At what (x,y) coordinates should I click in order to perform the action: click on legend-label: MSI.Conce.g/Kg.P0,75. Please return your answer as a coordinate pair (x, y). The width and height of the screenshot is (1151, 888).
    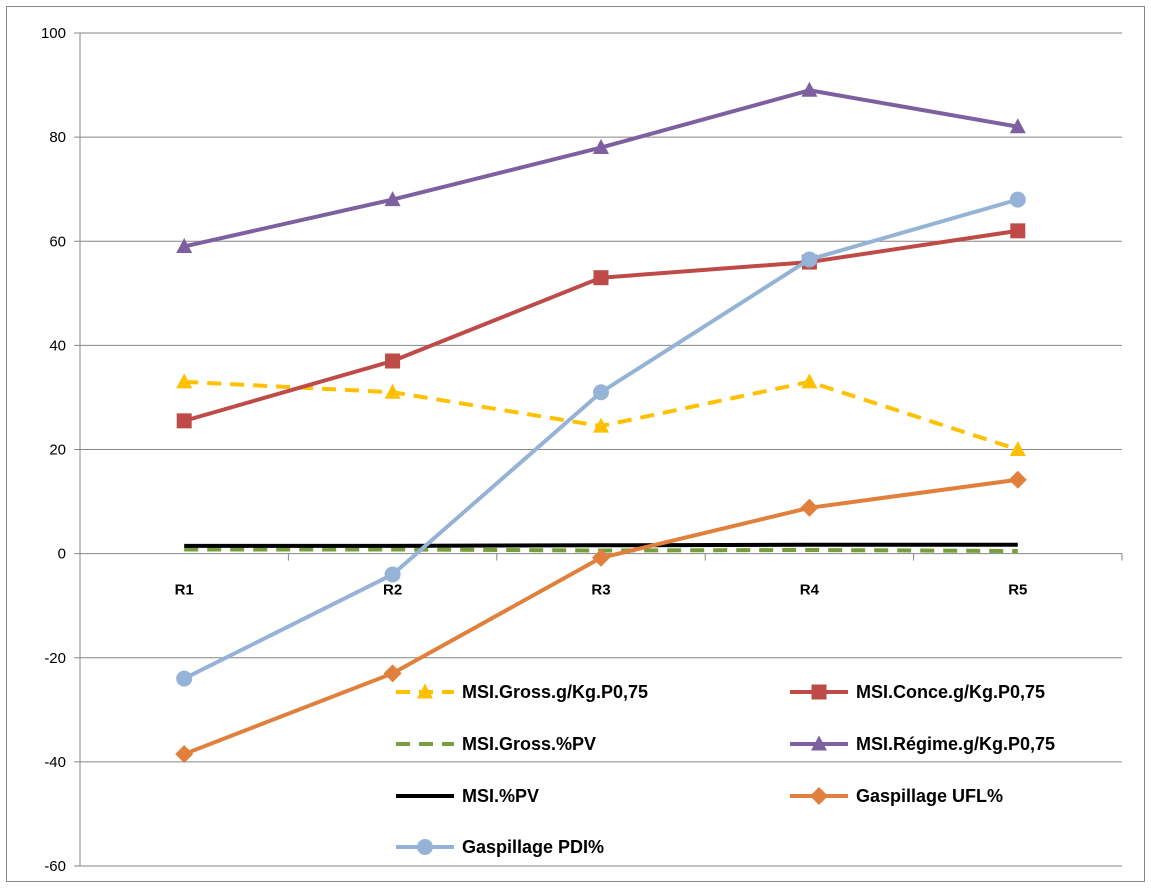
    Looking at the image, I should click on (950, 692).